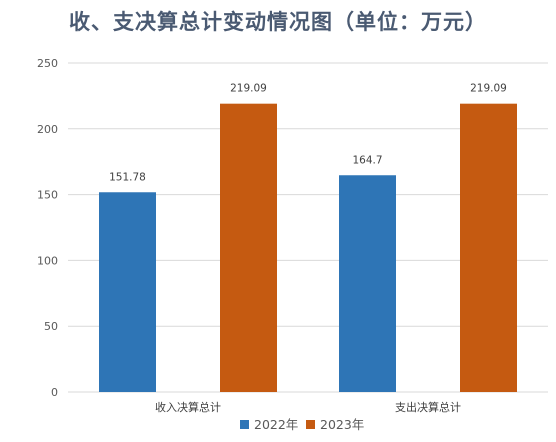  I want to click on data-label: 151.78, so click(127, 177).